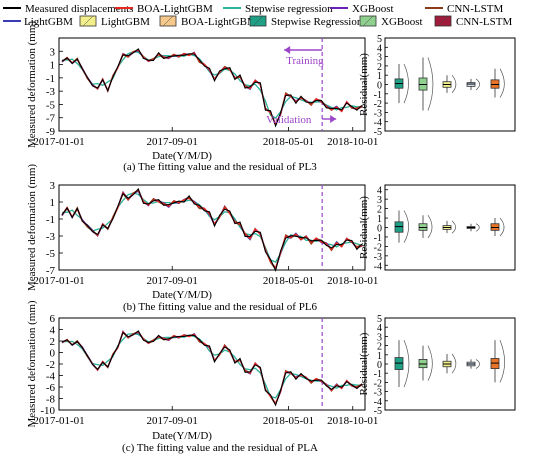  What do you see at coordinates (51, 237) in the screenshot?
I see `y-tick-label: -3` at bounding box center [51, 237].